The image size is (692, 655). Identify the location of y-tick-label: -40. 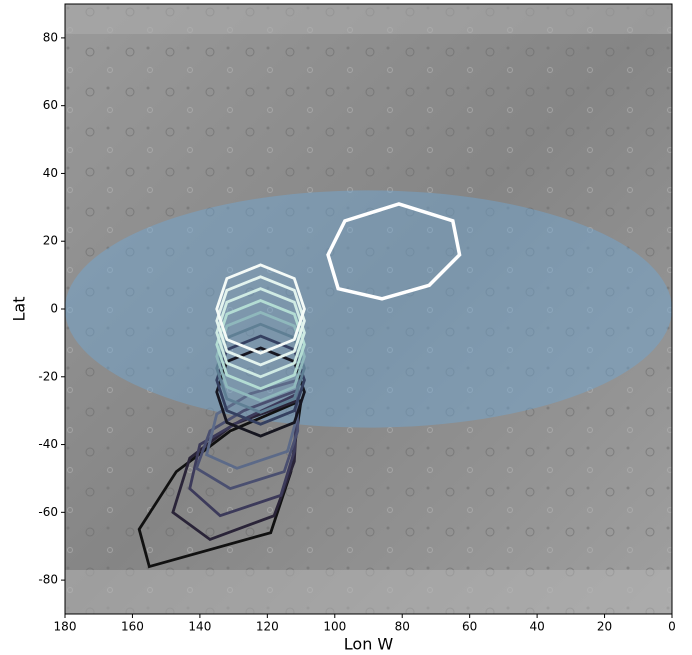
(48, 444).